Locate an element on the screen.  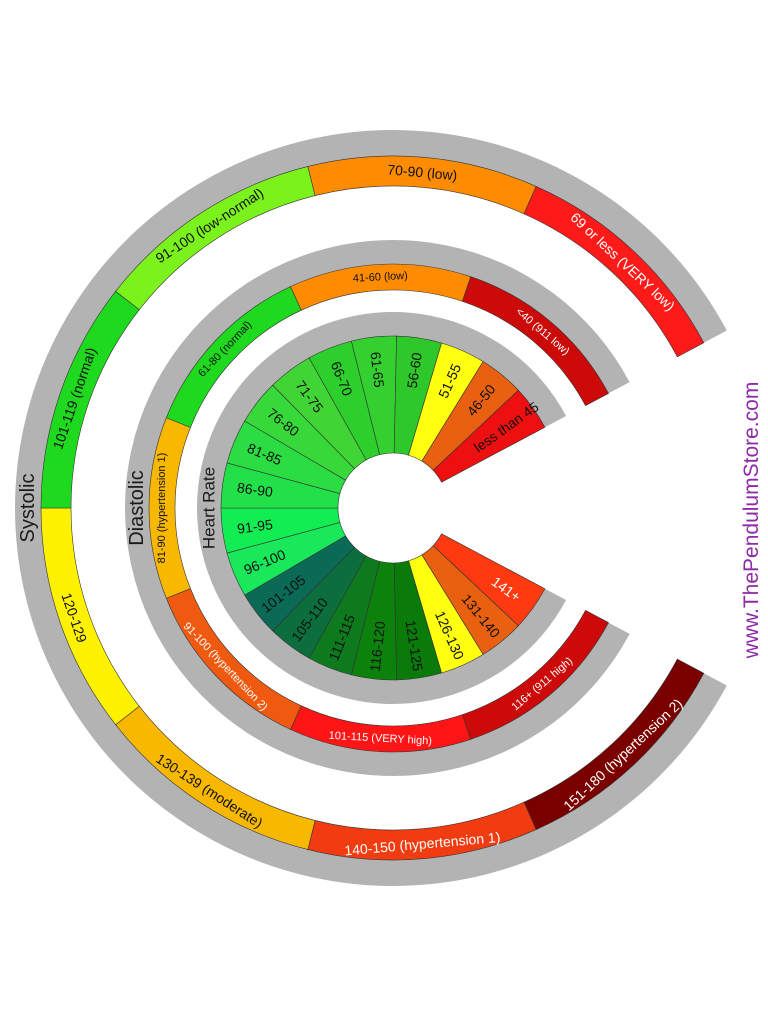
heart-rate-label-86-90: 86-90 is located at coordinates (255, 489).